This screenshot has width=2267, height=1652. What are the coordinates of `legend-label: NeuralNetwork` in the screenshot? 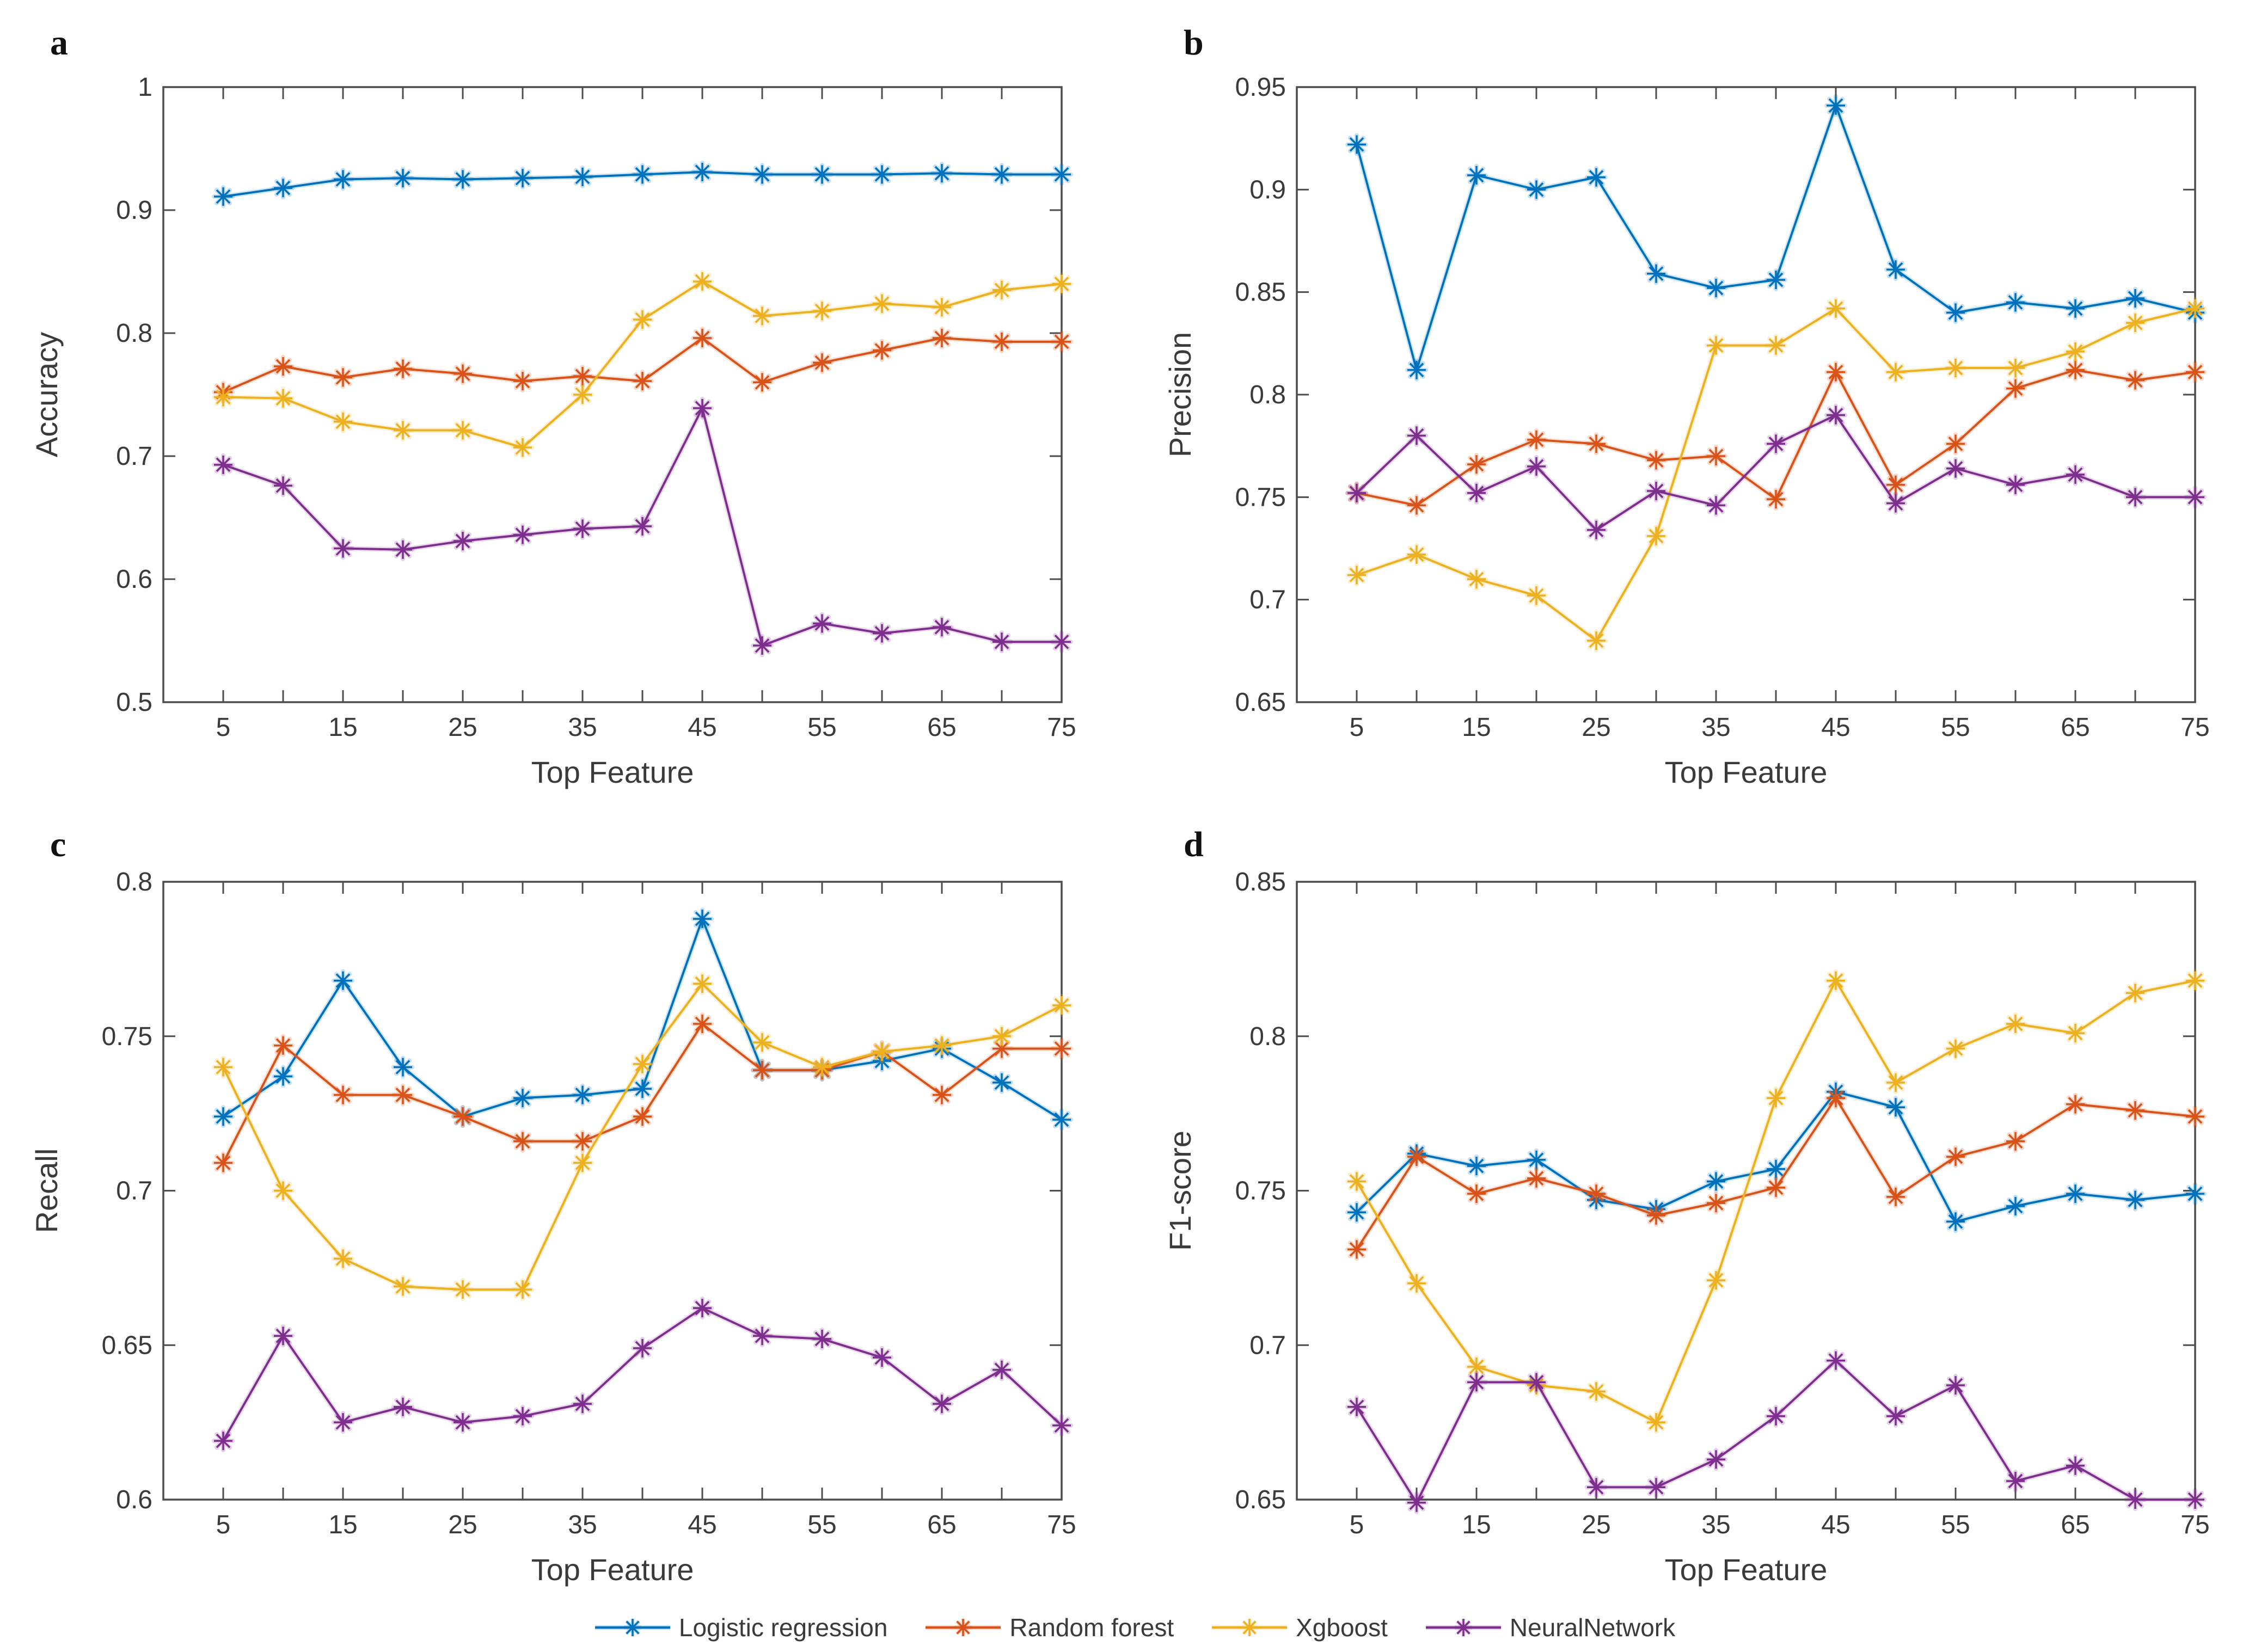 It's located at (1592, 1627).